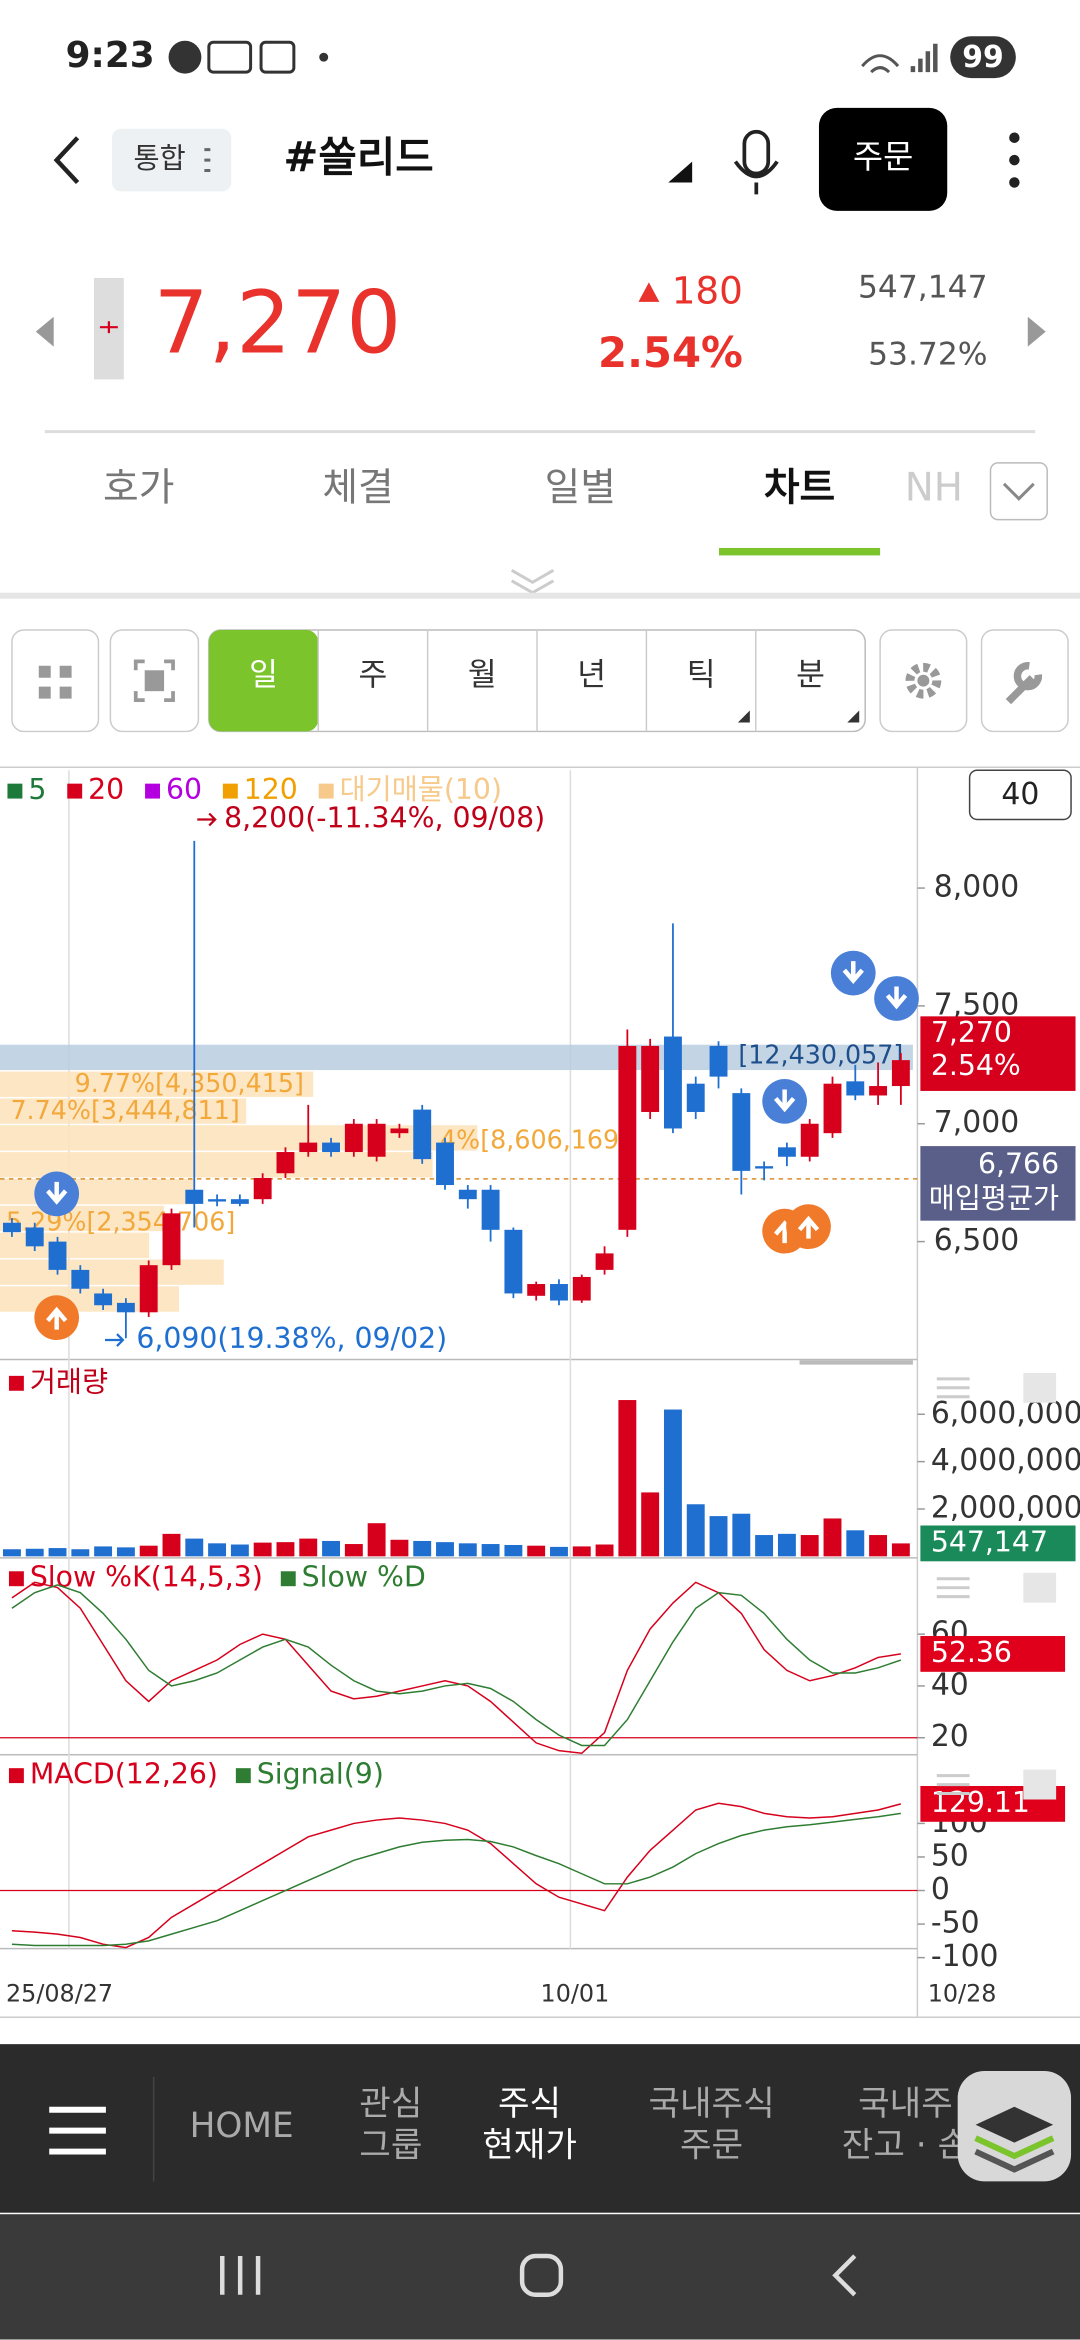 The image size is (1080, 2340). Describe the element at coordinates (482, 675) in the screenshot. I see `period-button: 월` at that location.